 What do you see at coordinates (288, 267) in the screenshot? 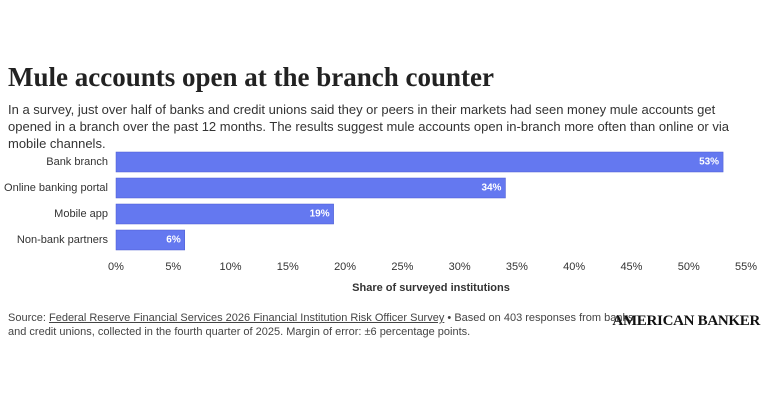
I see `x-tick-label: 15%` at bounding box center [288, 267].